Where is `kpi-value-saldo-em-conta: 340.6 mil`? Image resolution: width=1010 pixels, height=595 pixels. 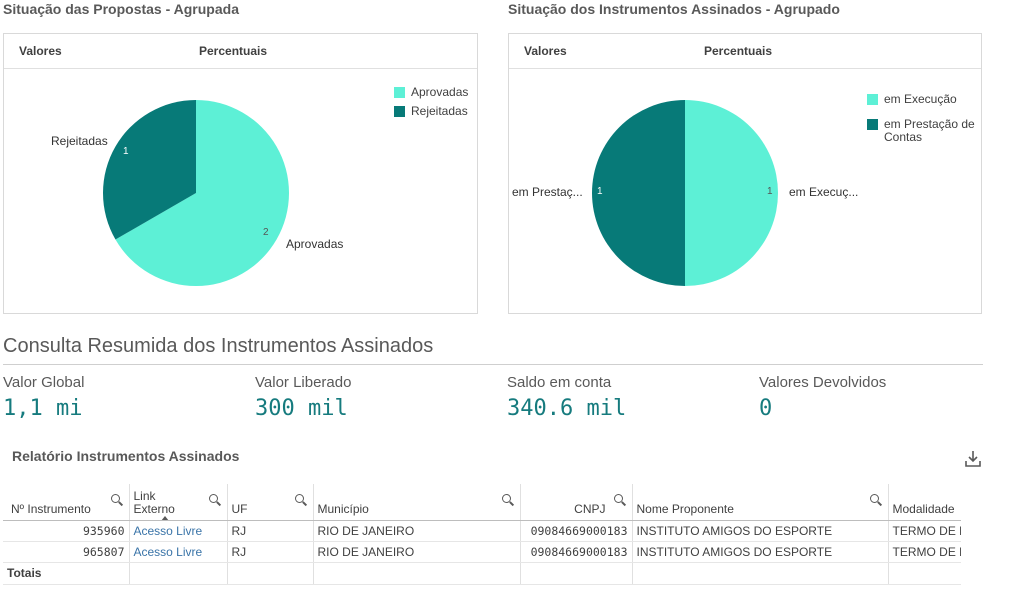 kpi-value-saldo-em-conta: 340.6 mil is located at coordinates (567, 408).